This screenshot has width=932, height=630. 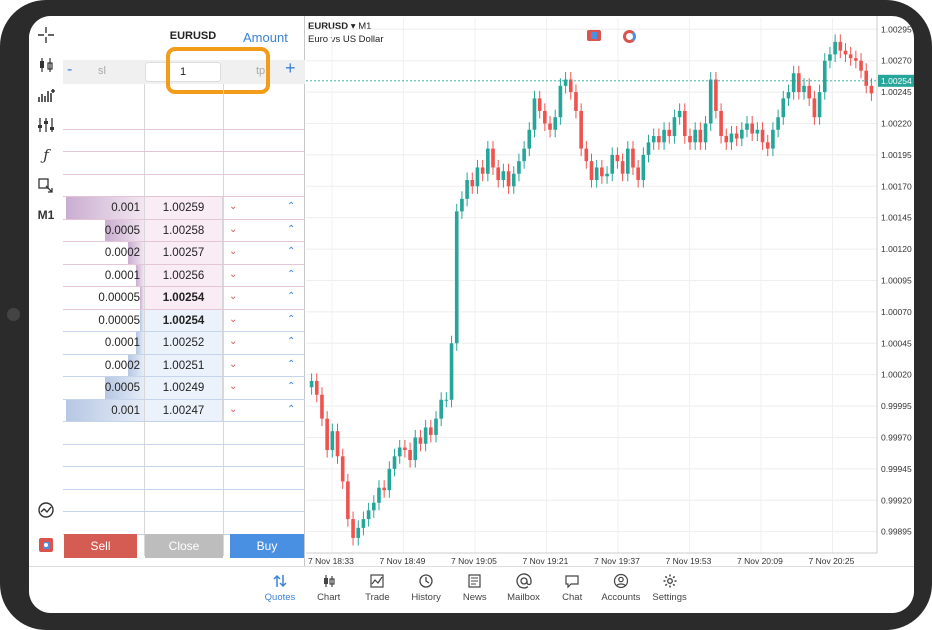 I want to click on amount-toggle: Amount, so click(x=265, y=37).